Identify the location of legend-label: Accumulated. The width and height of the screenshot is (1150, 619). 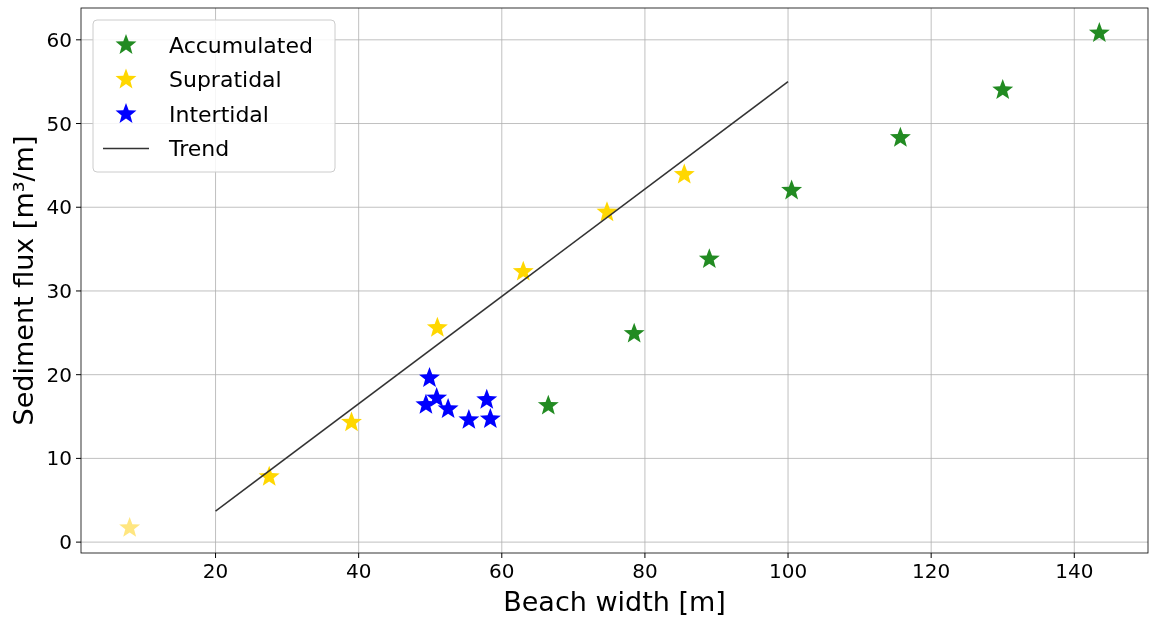
(241, 45).